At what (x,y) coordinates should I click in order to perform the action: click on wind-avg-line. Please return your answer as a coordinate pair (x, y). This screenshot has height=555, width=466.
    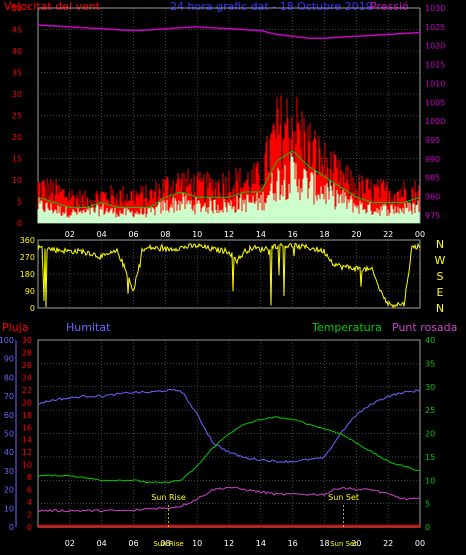
    Looking at the image, I should click on (229, 179).